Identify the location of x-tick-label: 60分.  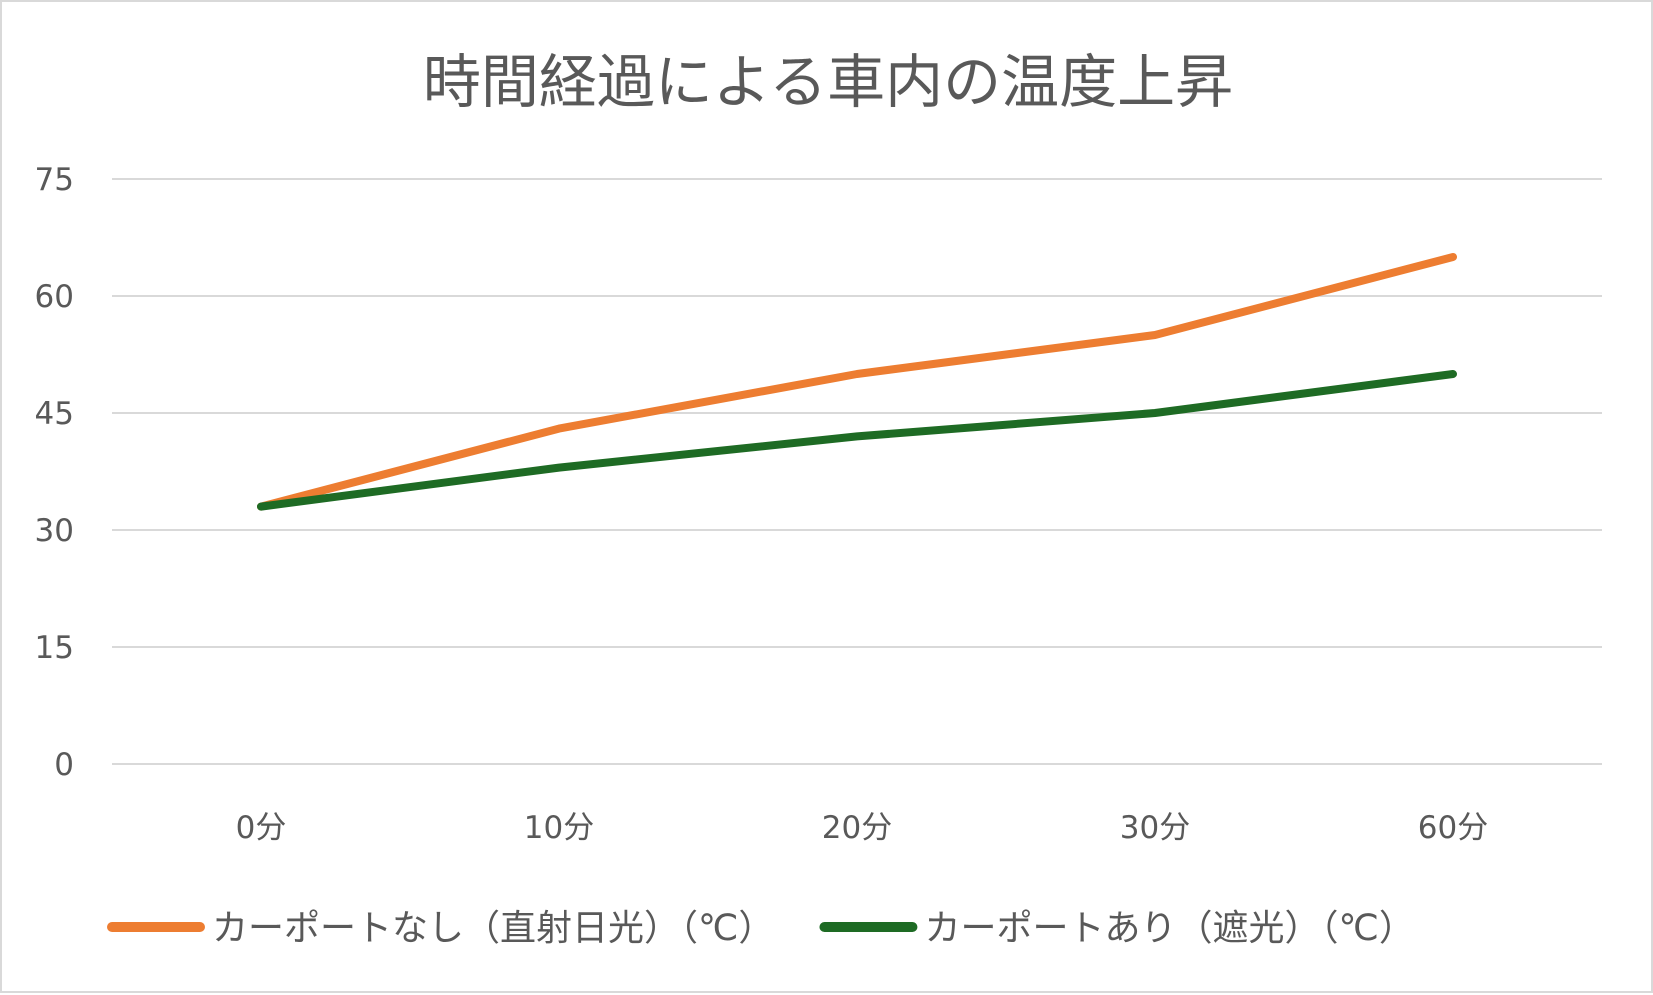
(1453, 828).